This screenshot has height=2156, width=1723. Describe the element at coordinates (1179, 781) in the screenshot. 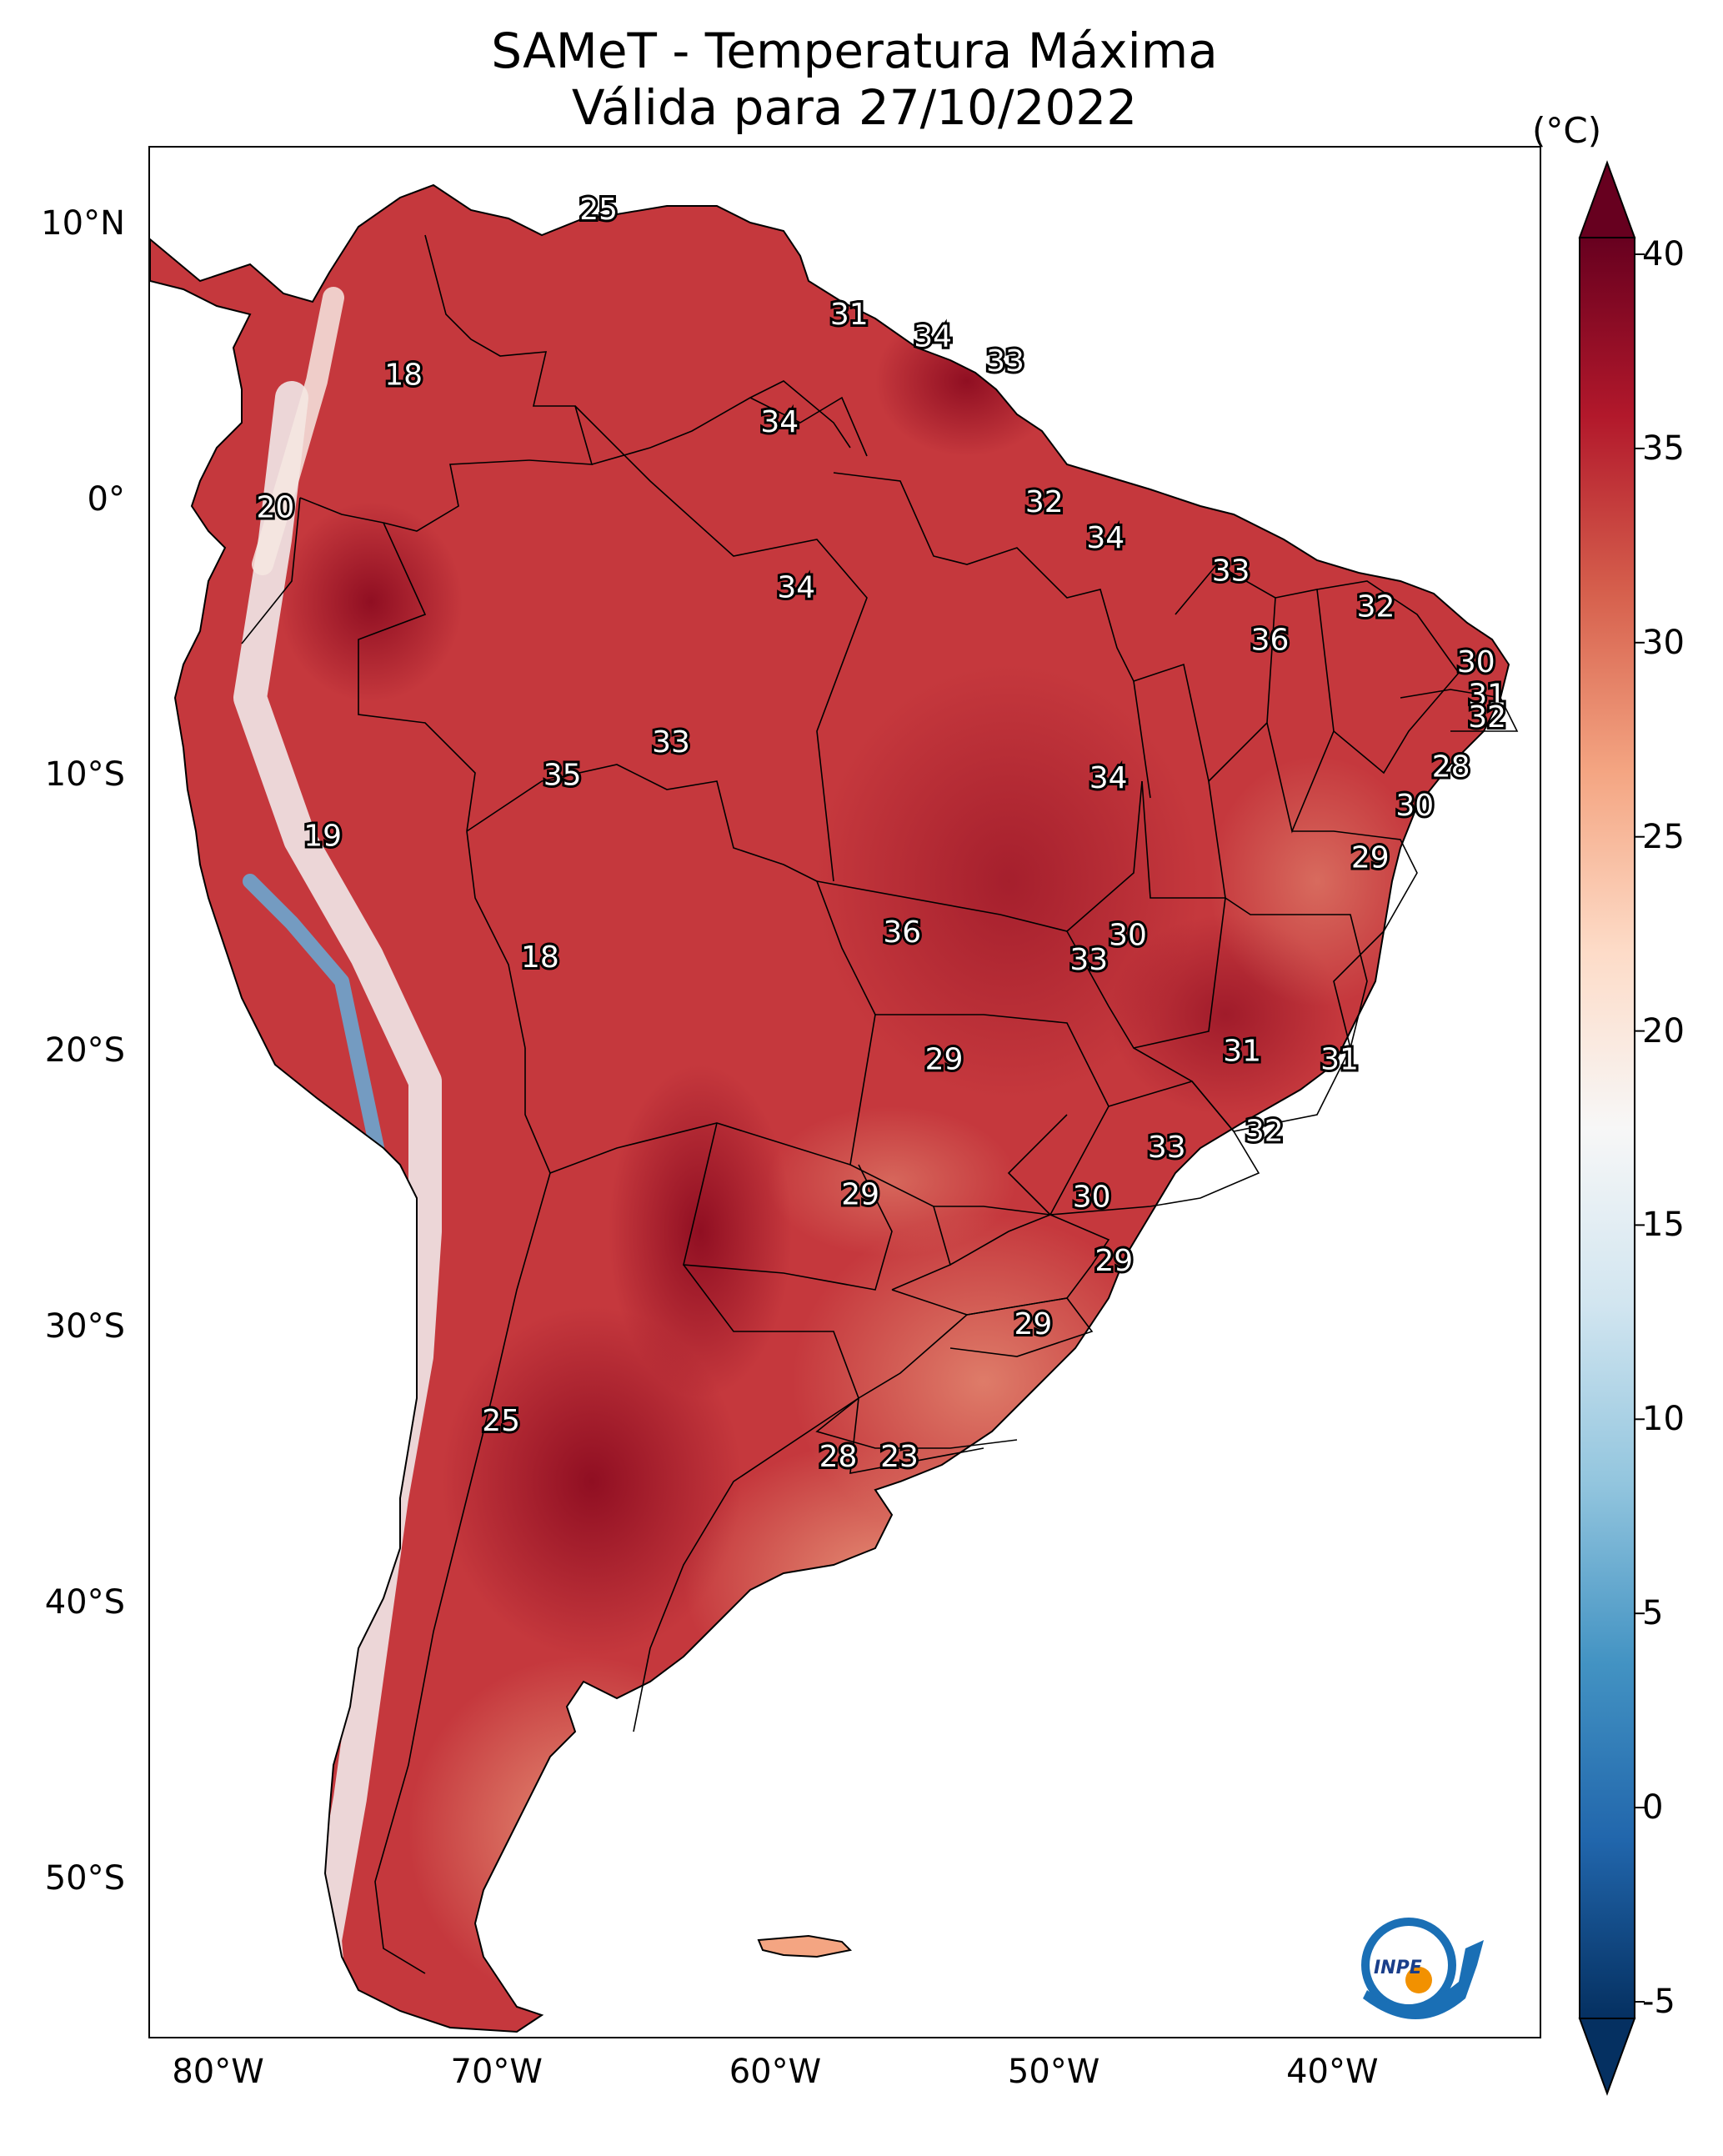

I see `border-tocantins` at that location.